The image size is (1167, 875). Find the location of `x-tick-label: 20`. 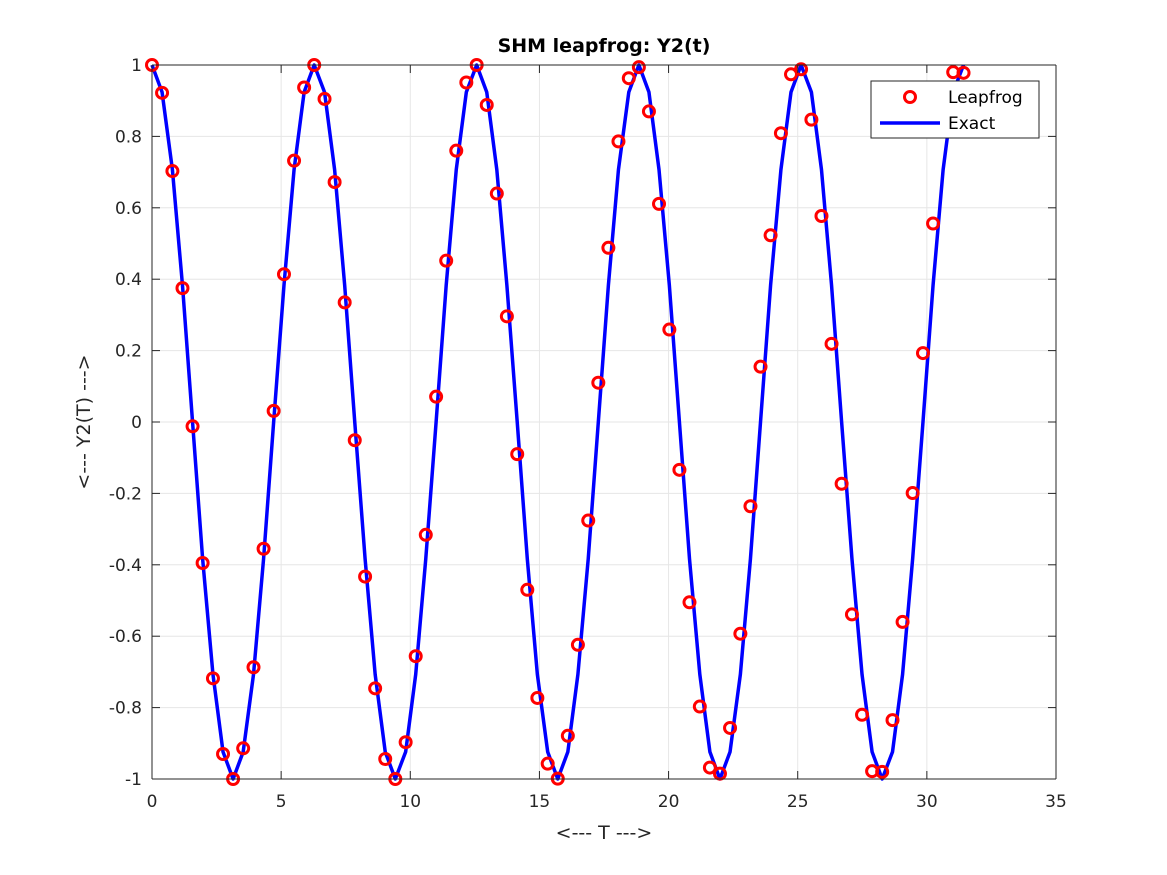

x-tick-label: 20 is located at coordinates (669, 802).